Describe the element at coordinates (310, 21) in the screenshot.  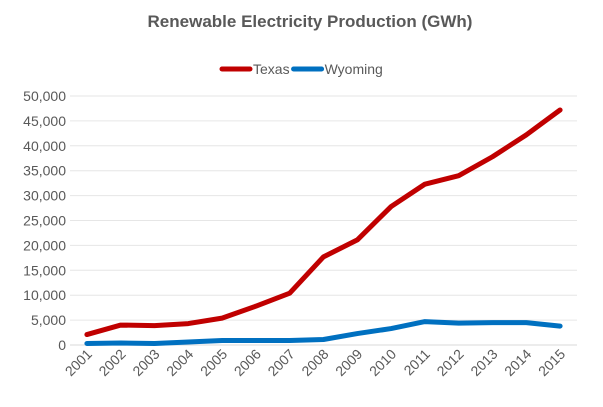
I see `chart-title: Renewable Electricity Production (GWh)` at that location.